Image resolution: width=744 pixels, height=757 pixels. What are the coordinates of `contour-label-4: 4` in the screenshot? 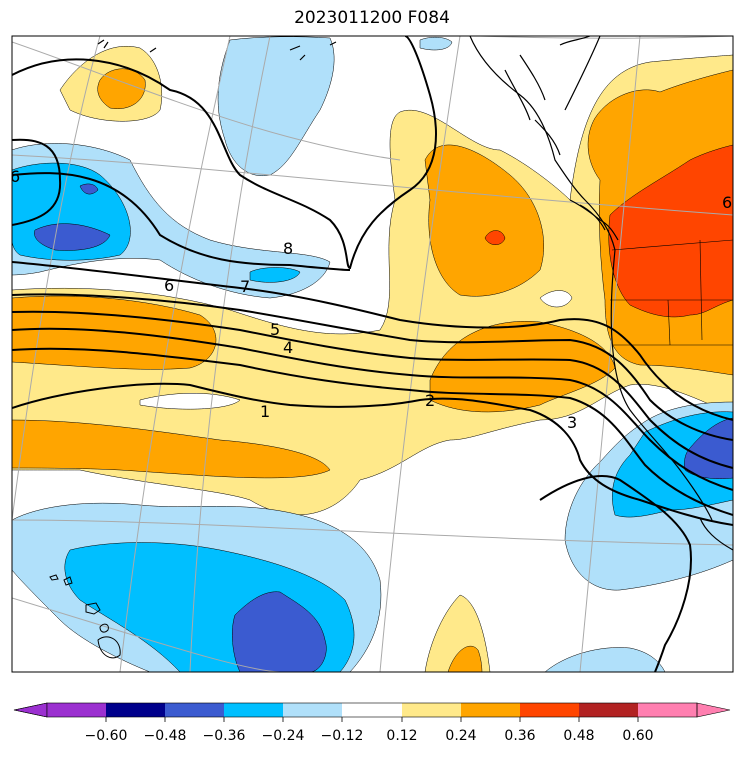 It's located at (288, 347).